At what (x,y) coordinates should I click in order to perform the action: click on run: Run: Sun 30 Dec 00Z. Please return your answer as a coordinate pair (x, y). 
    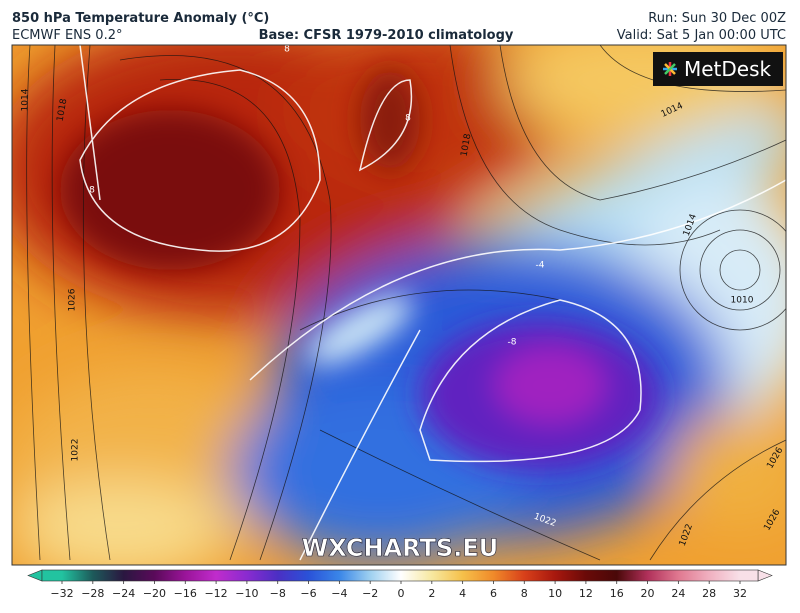
    Looking at the image, I should click on (717, 18).